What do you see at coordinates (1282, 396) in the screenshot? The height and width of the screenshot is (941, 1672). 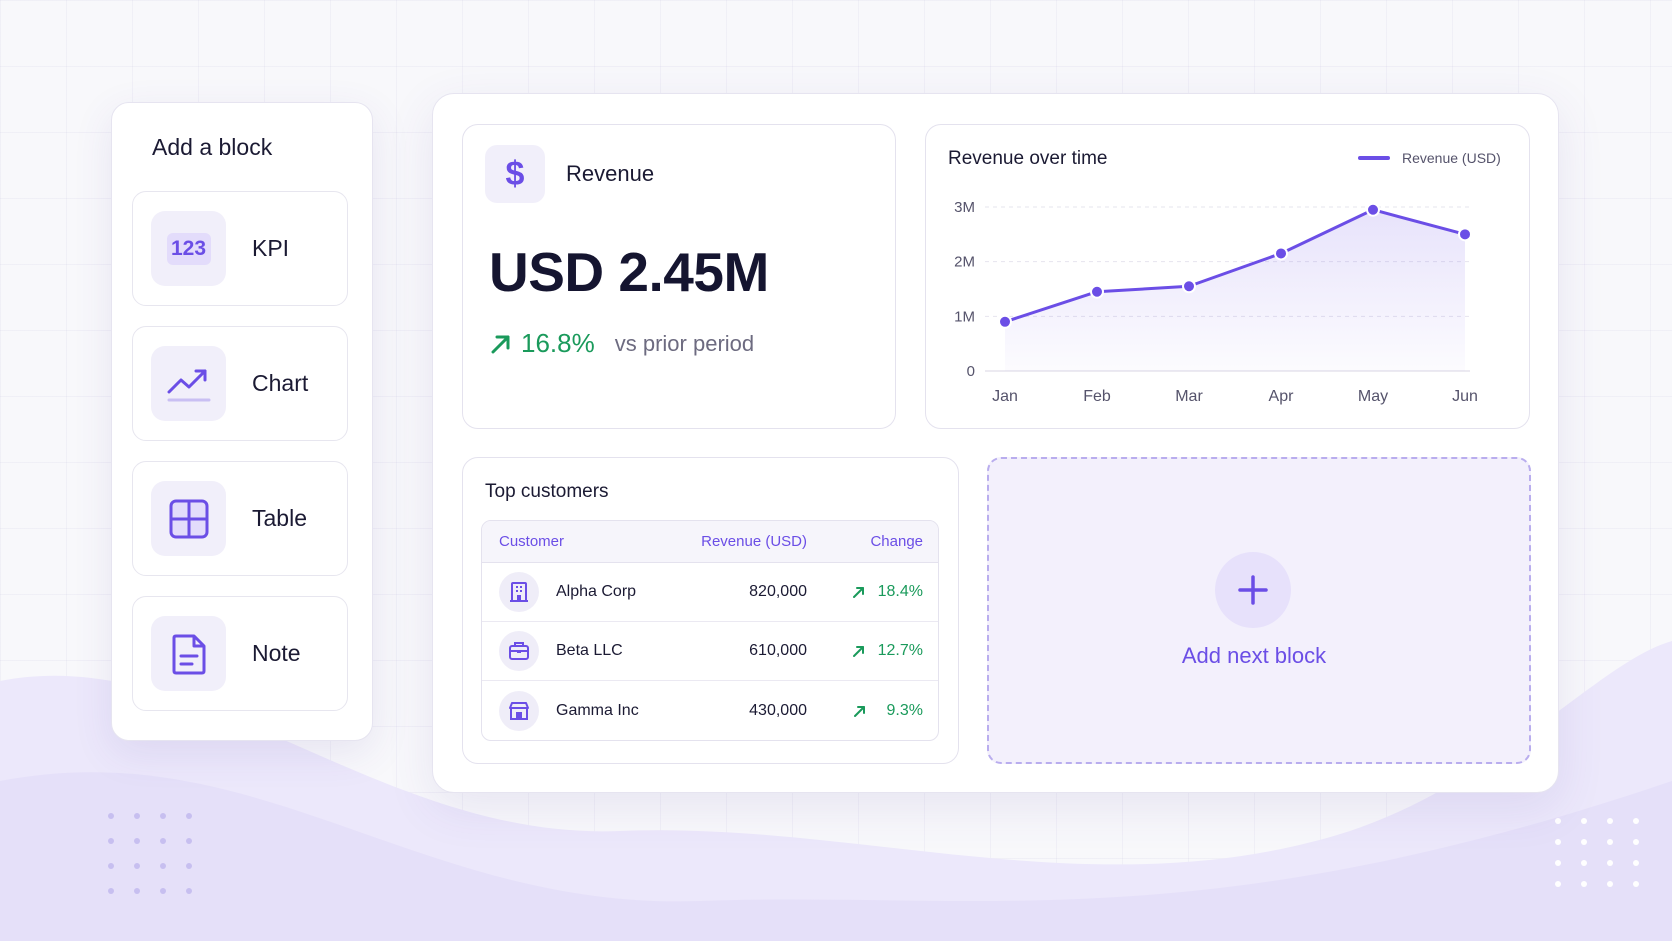 I see `x-tick-label: Apr` at bounding box center [1282, 396].